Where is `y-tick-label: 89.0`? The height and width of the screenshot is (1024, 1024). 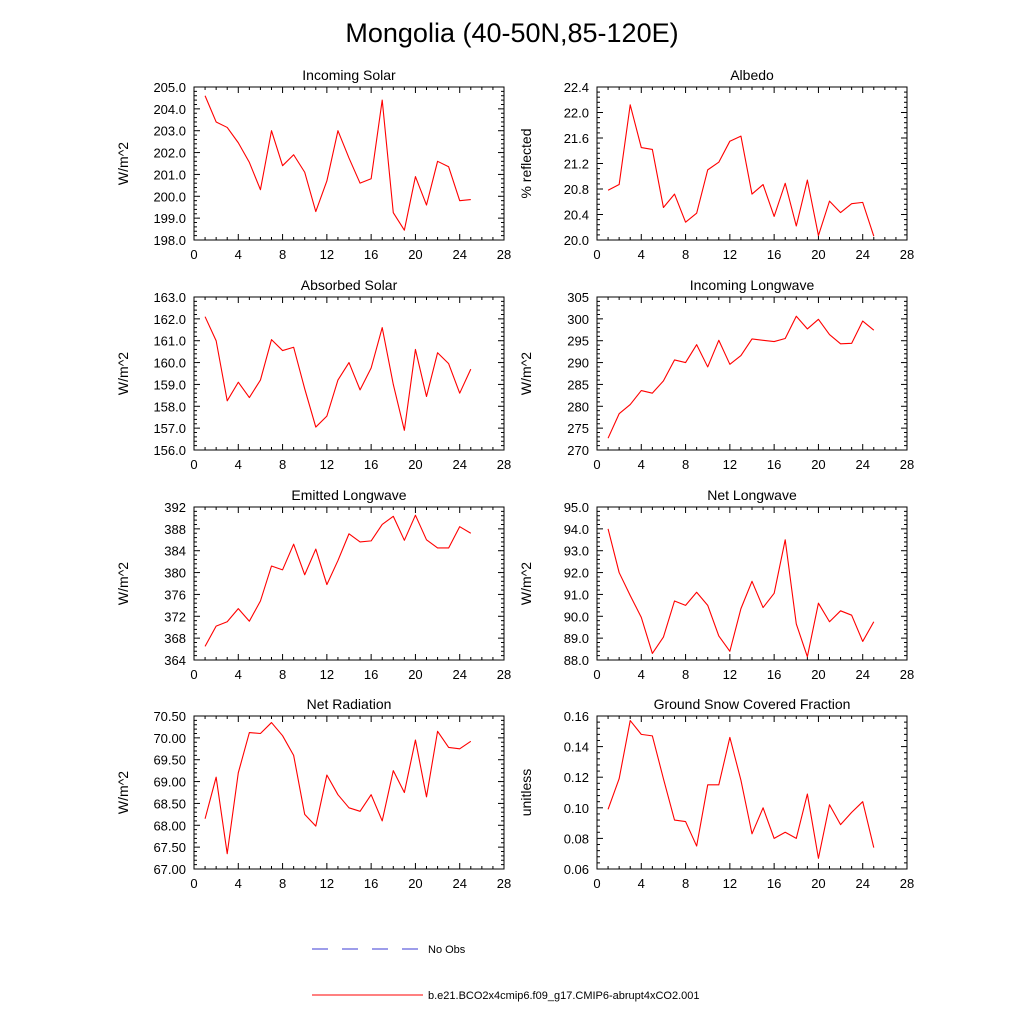 y-tick-label: 89.0 is located at coordinates (576, 638).